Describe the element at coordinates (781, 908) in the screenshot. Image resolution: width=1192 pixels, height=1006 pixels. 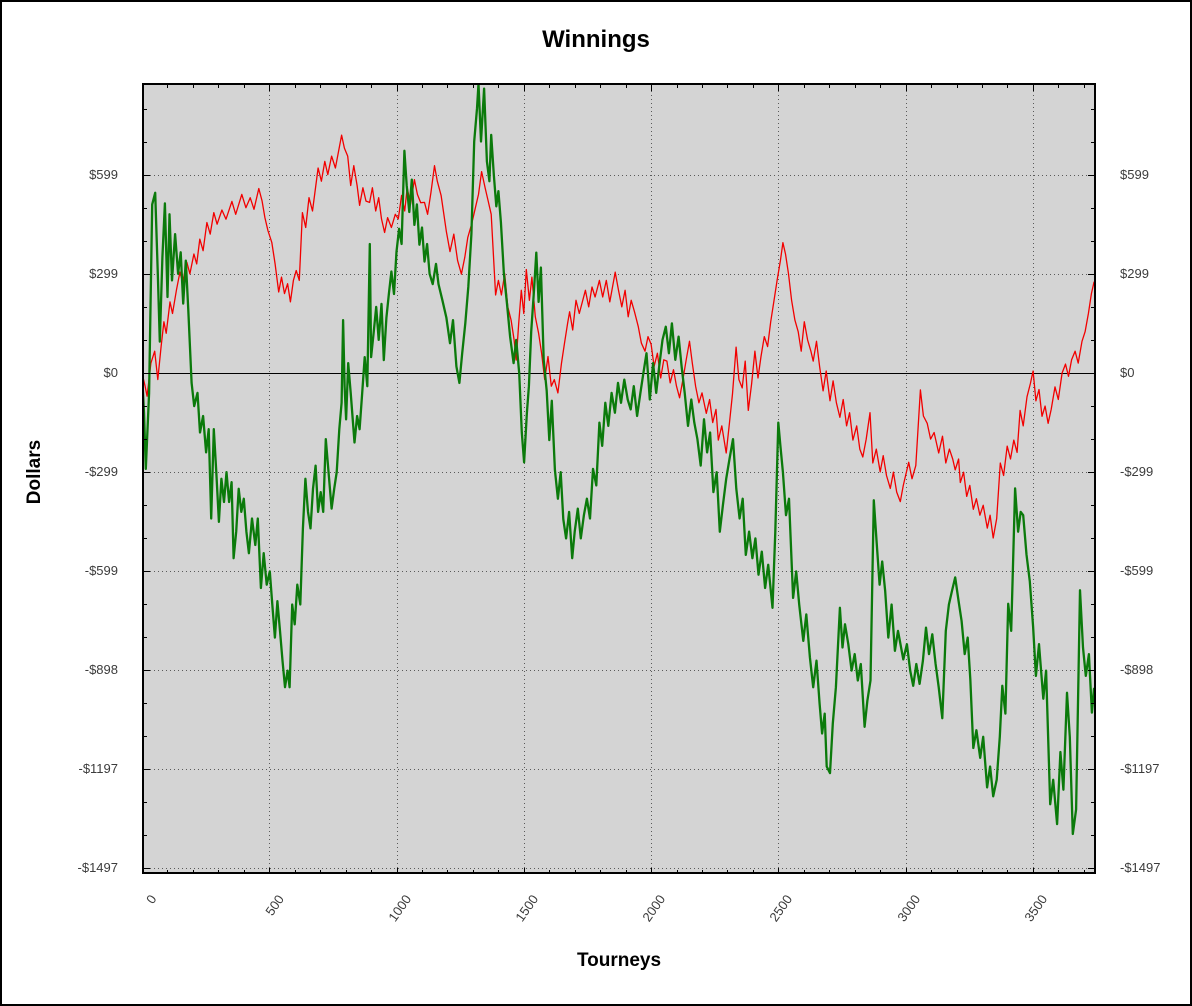
I see `x-tick-label: 2500` at that location.